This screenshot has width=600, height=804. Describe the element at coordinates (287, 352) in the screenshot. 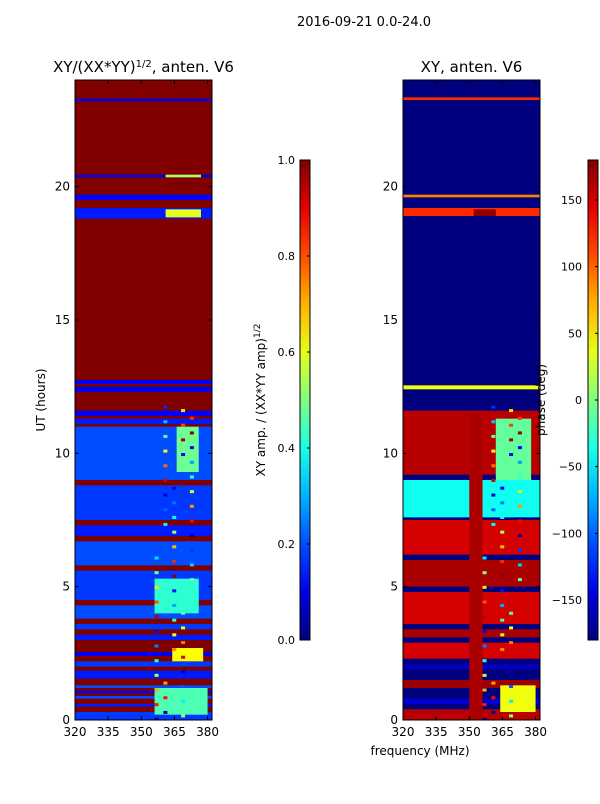

I see `colorbar-tick-label: 0.6` at that location.